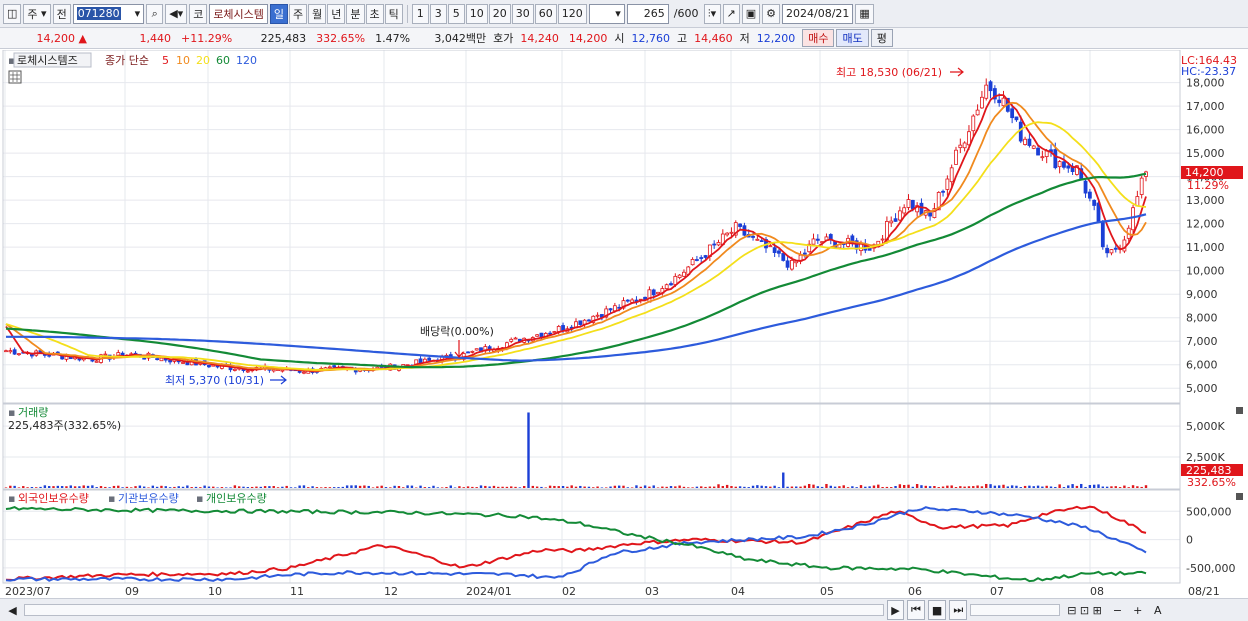  What do you see at coordinates (198, 13) in the screenshot?
I see `market-prefix-button: 코` at bounding box center [198, 13].